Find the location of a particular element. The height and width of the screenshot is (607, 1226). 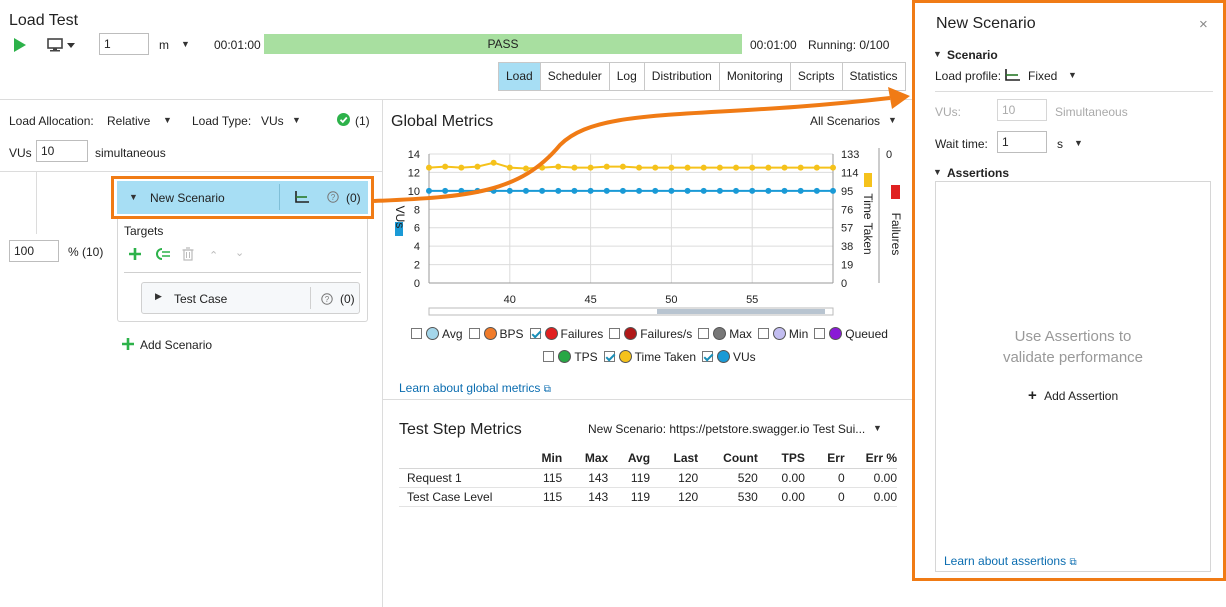

tab-scripts: Scripts is located at coordinates (816, 76).